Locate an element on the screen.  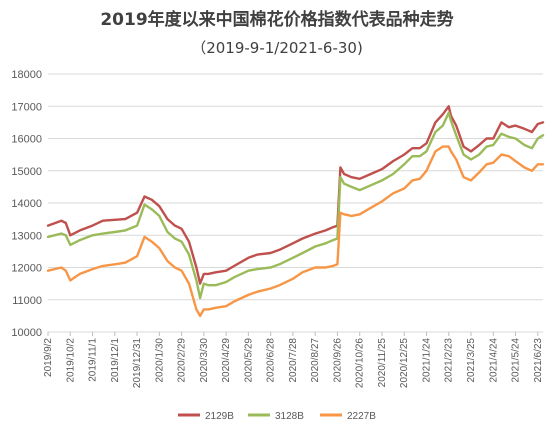
x-tick-label: 2020/2/29 is located at coordinates (182, 360).